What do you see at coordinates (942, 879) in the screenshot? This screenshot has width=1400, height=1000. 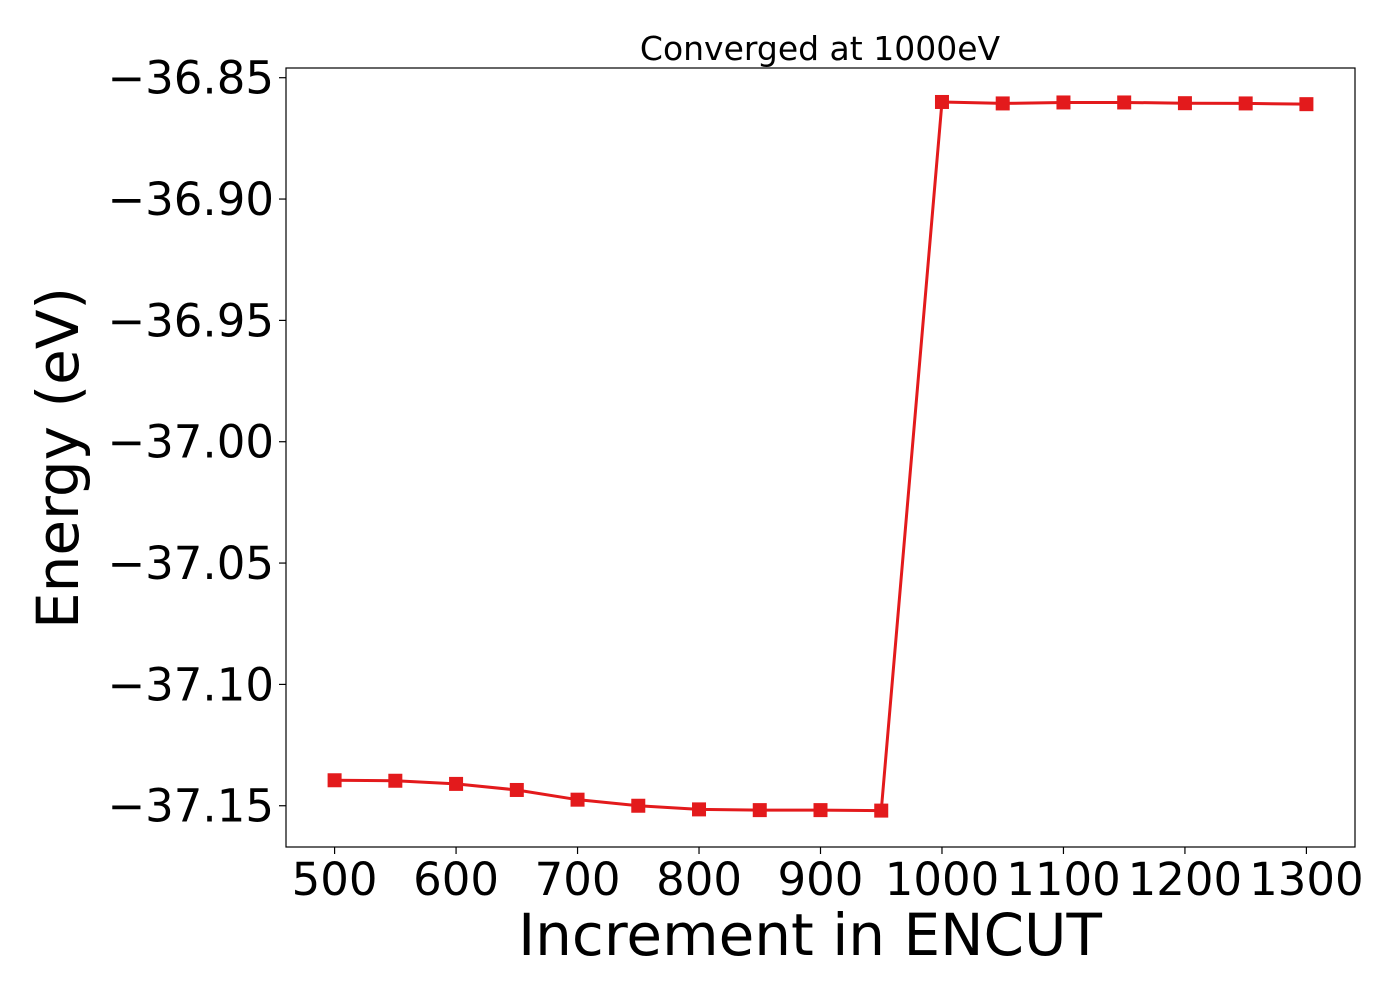 I see `x-tick-label: 1000` at bounding box center [942, 879].